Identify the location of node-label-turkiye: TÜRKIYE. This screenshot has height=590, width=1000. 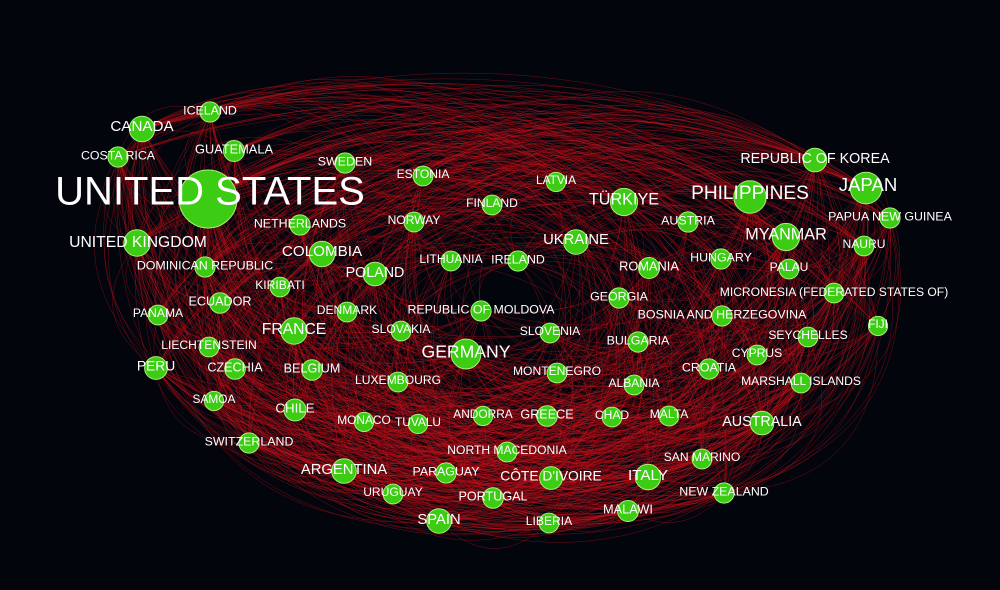
(624, 199).